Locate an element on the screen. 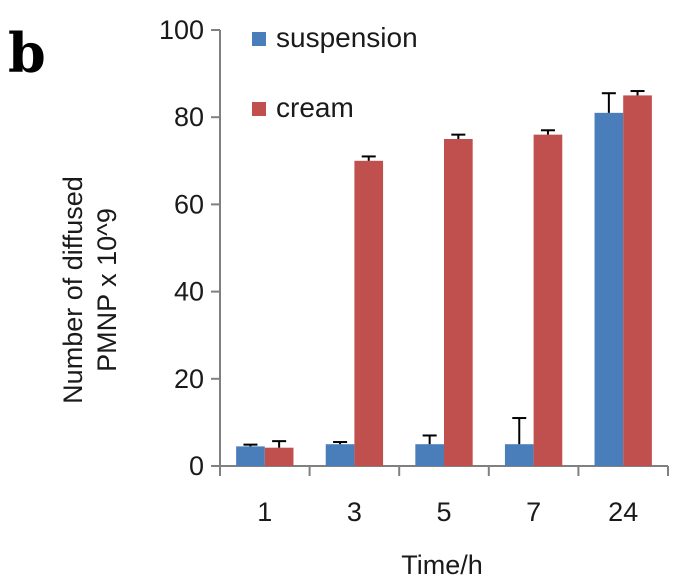 The height and width of the screenshot is (586, 673). y-tick-label: 0 is located at coordinates (196, 466).